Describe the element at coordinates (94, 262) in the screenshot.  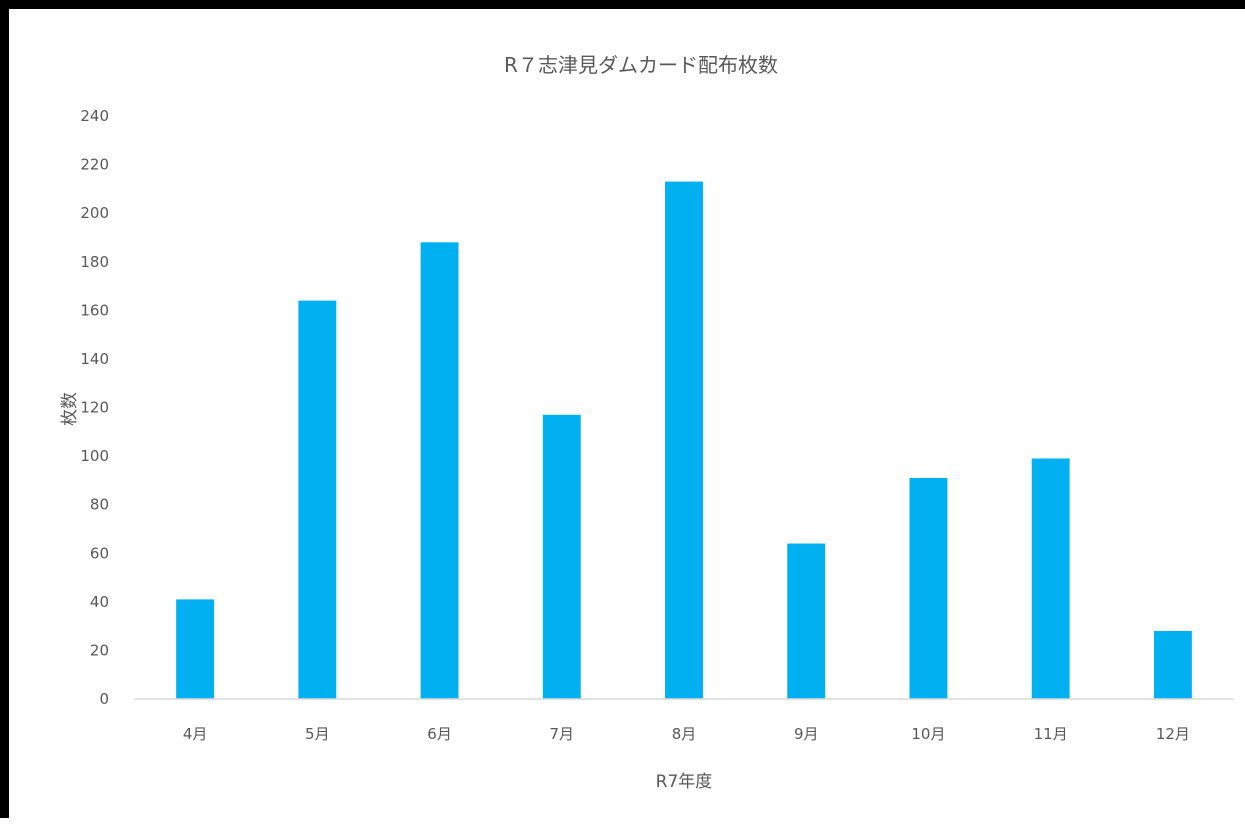
I see `y-tick-label: 180` at that location.